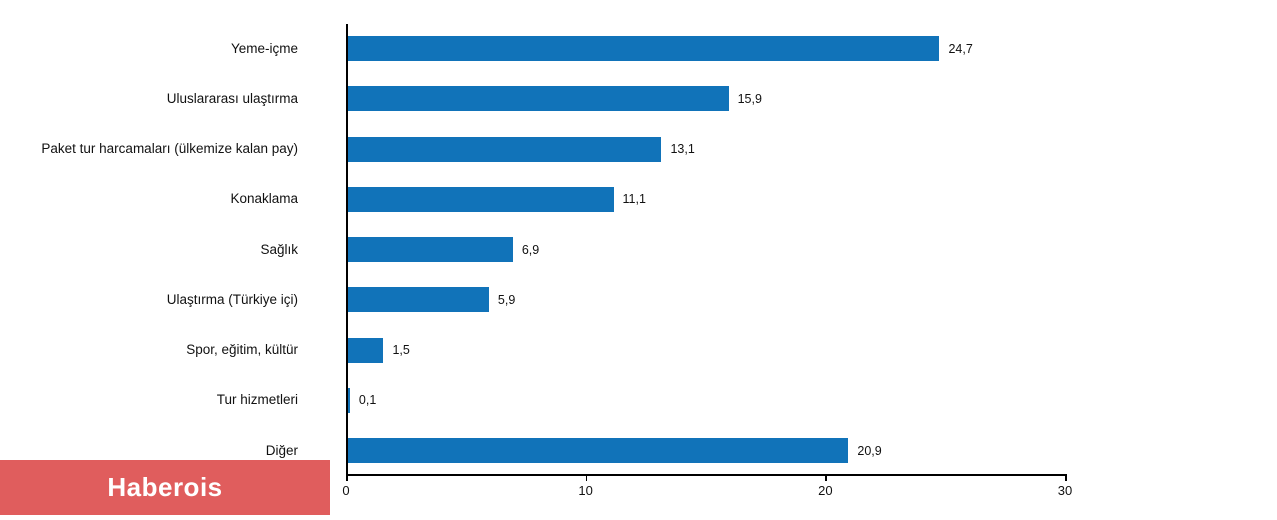  I want to click on category-label: Diğer, so click(281, 450).